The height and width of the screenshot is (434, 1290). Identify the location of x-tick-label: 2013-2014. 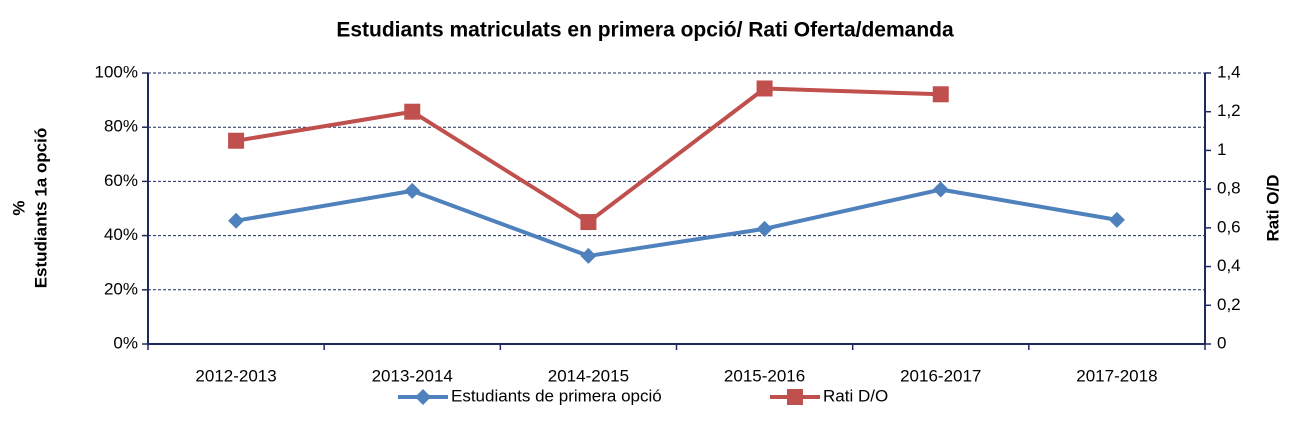
(412, 375).